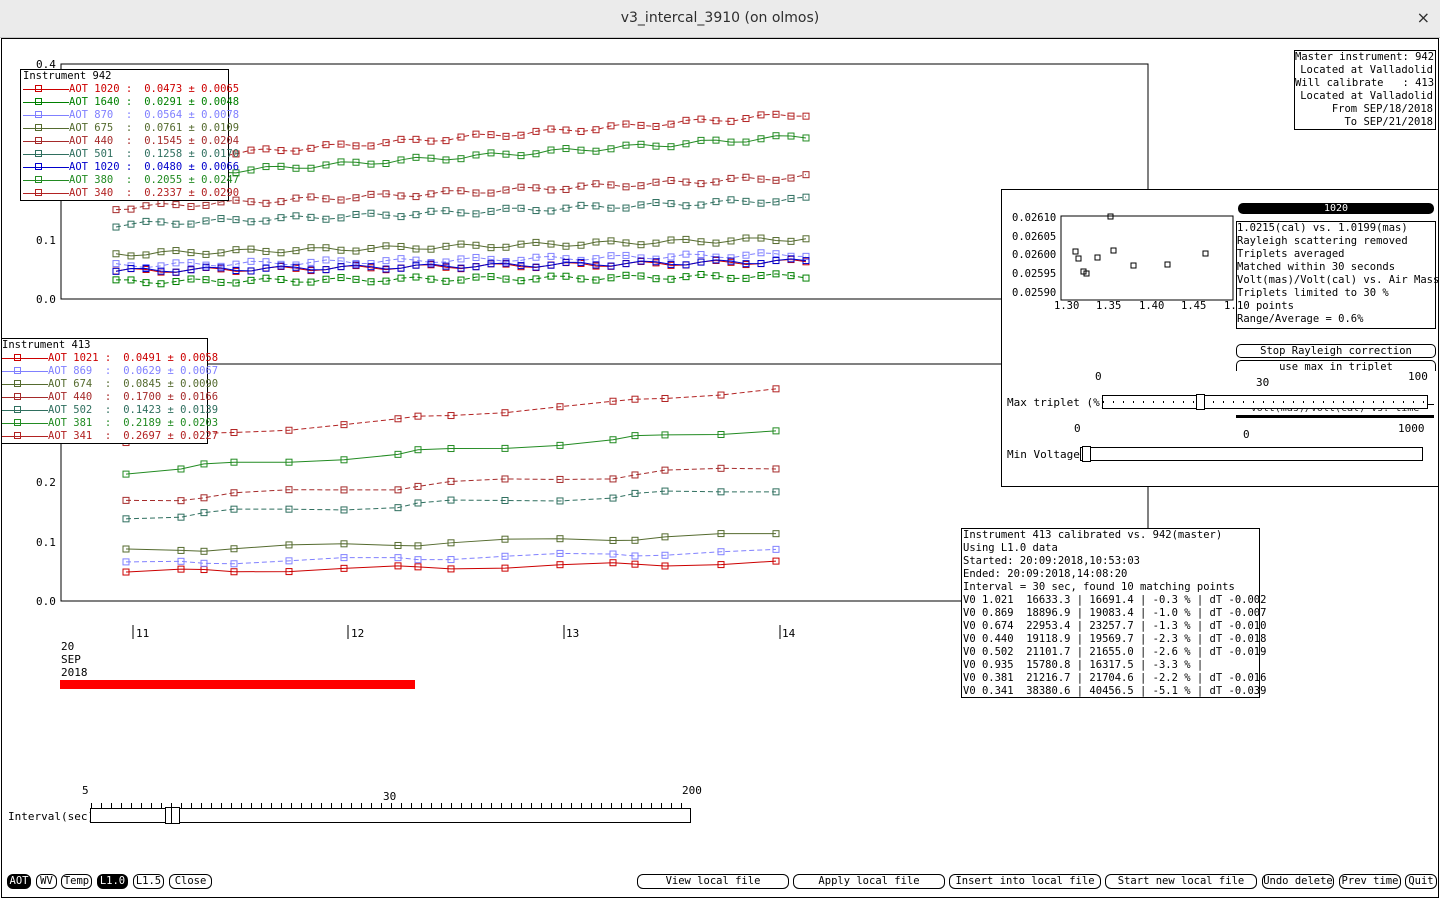  Describe the element at coordinates (1251, 454) in the screenshot. I see `min-voltage-slider` at that location.